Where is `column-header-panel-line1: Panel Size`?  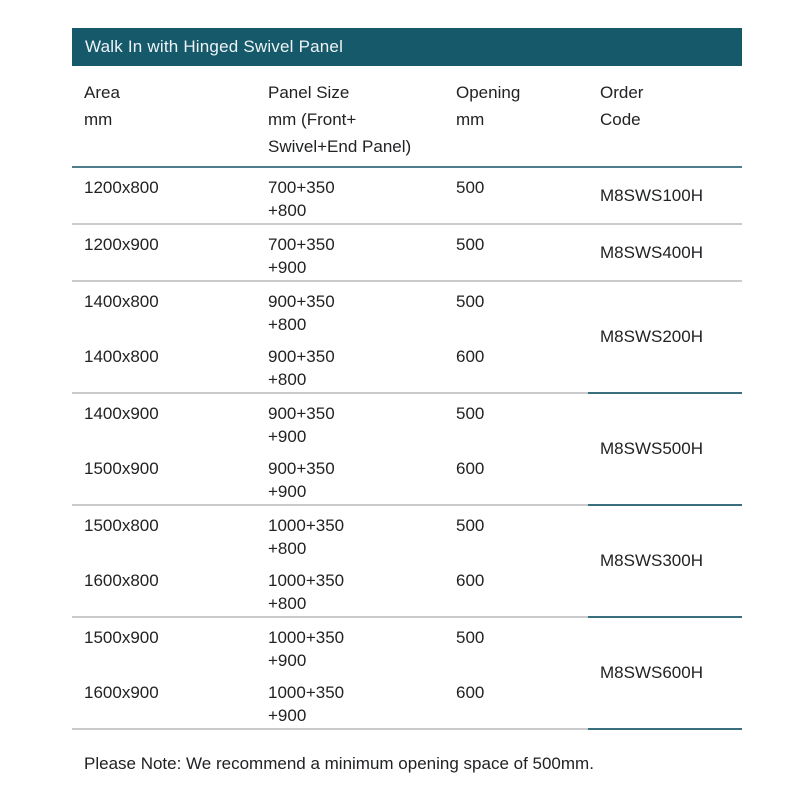
column-header-panel-line1: Panel Size is located at coordinates (309, 92).